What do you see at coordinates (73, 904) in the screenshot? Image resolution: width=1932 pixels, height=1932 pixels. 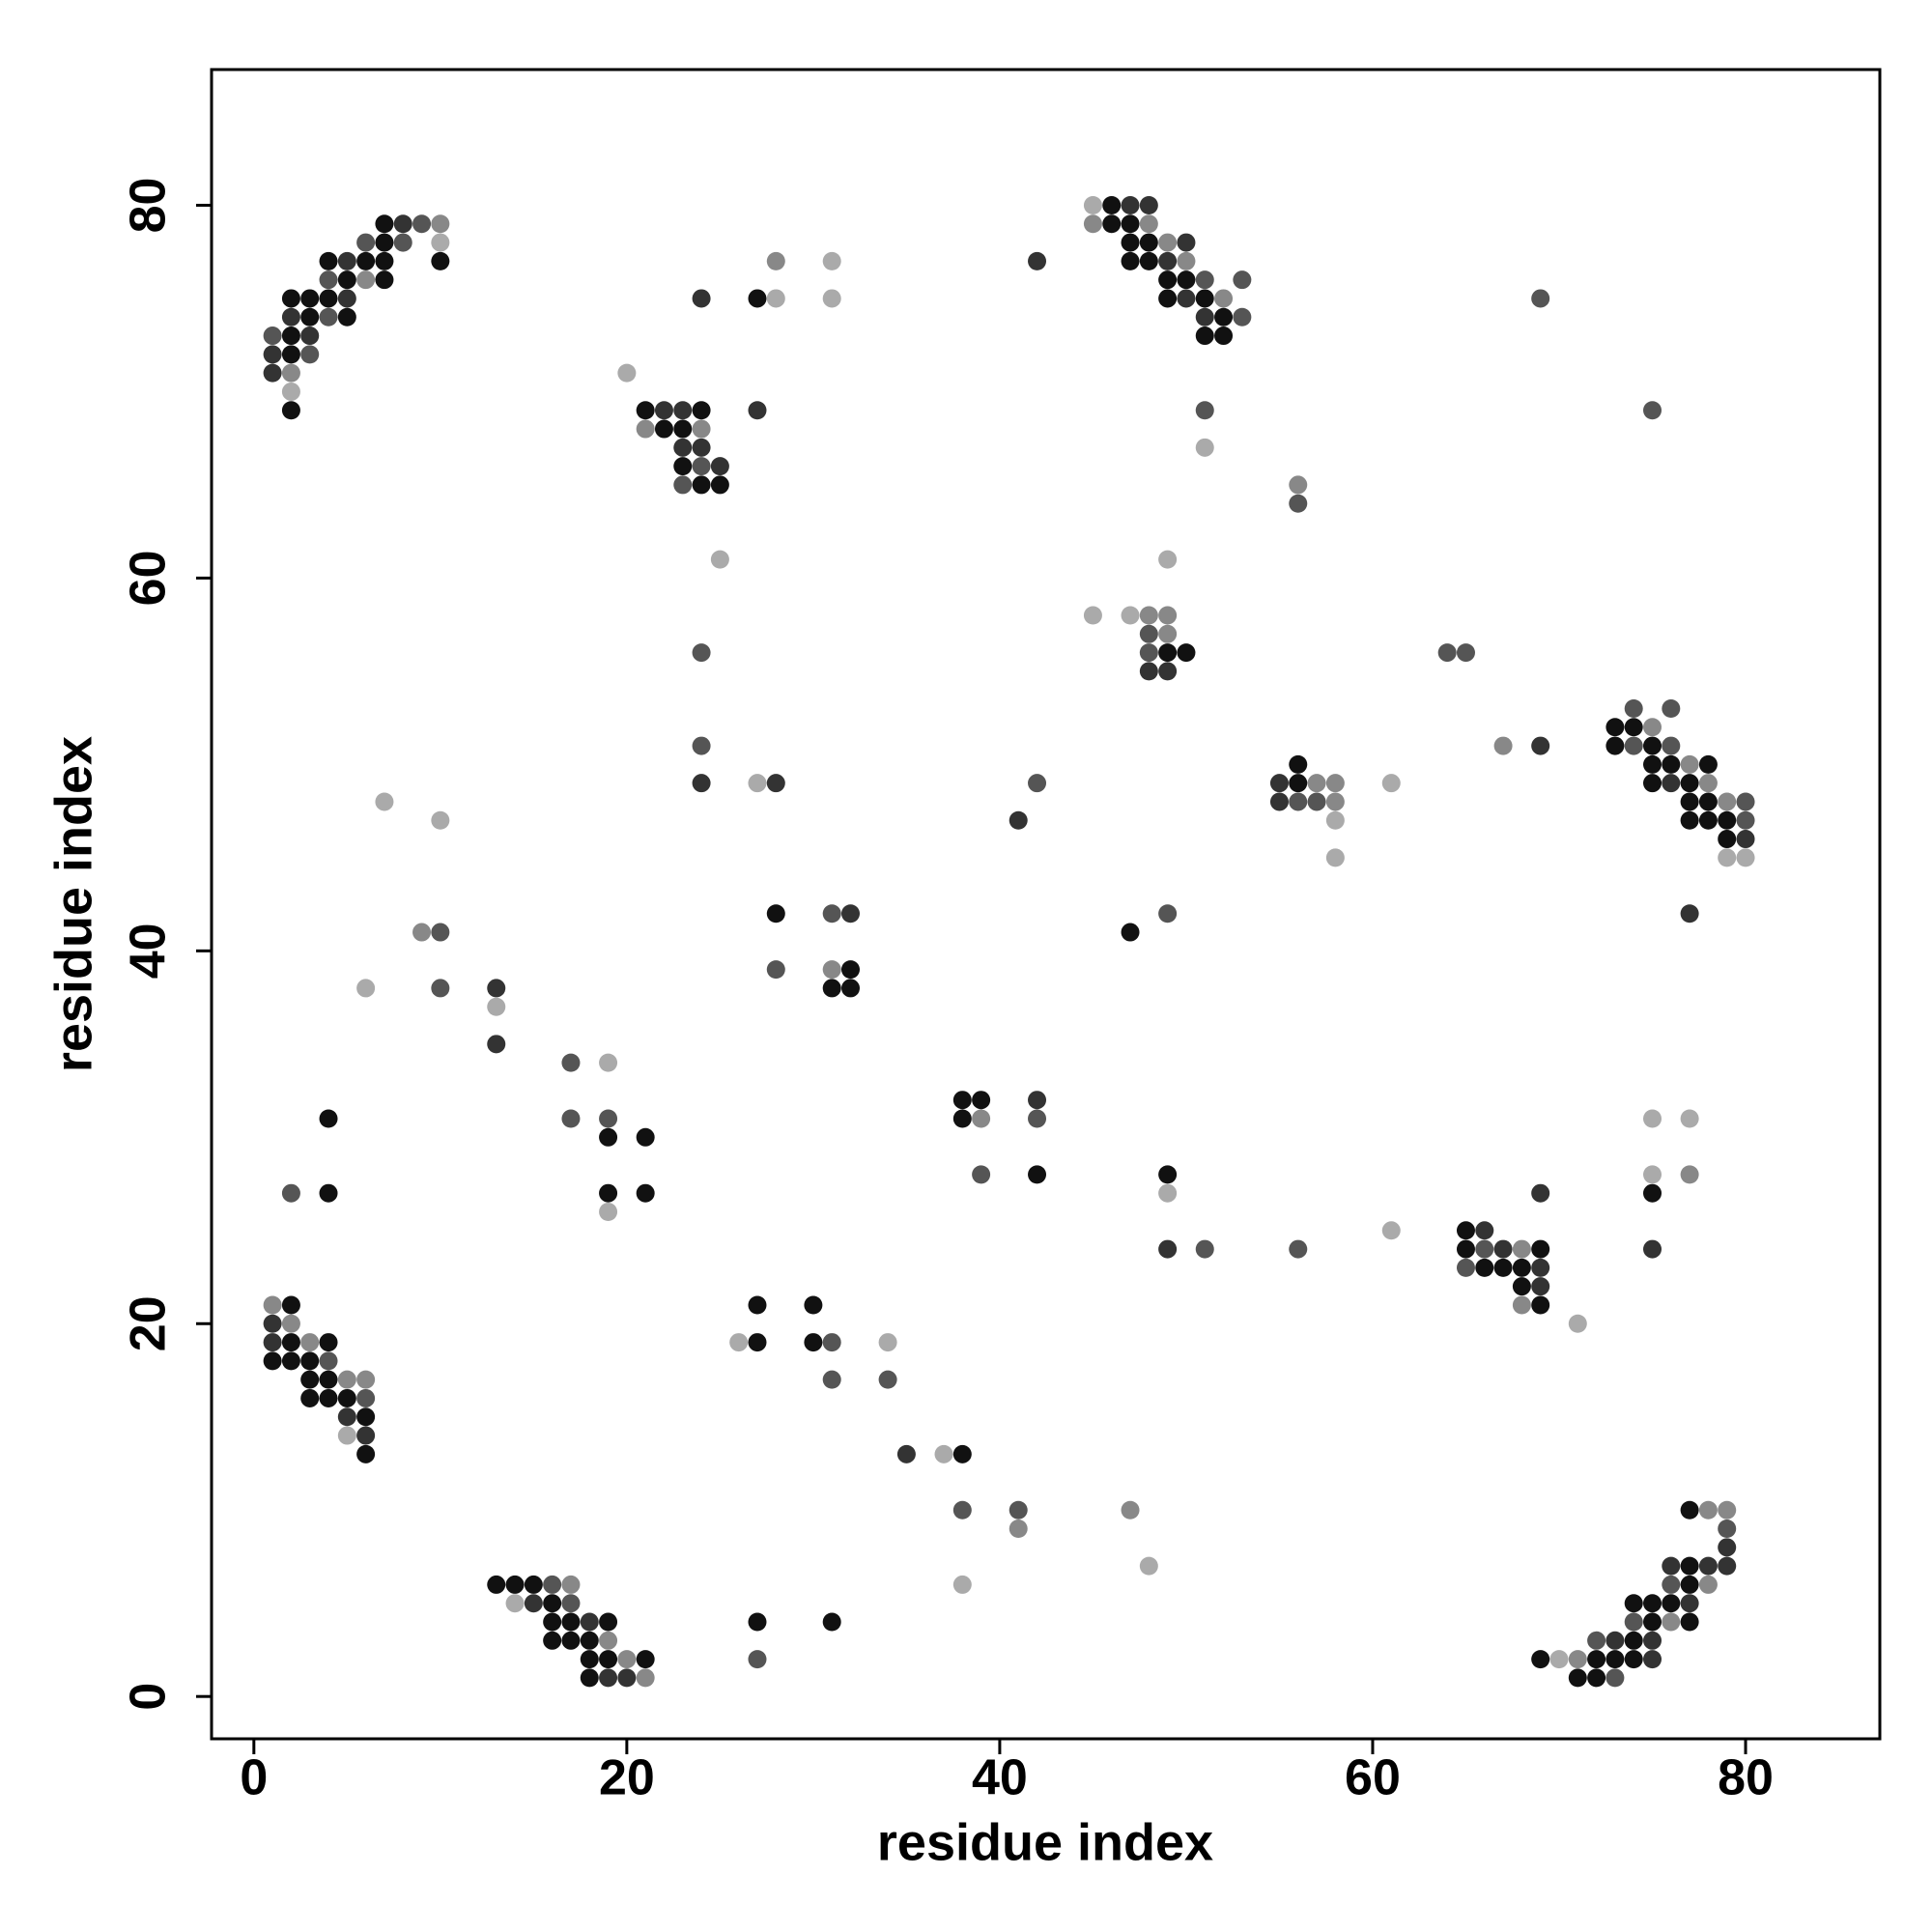 I see `y-axis-title: residue index` at bounding box center [73, 904].